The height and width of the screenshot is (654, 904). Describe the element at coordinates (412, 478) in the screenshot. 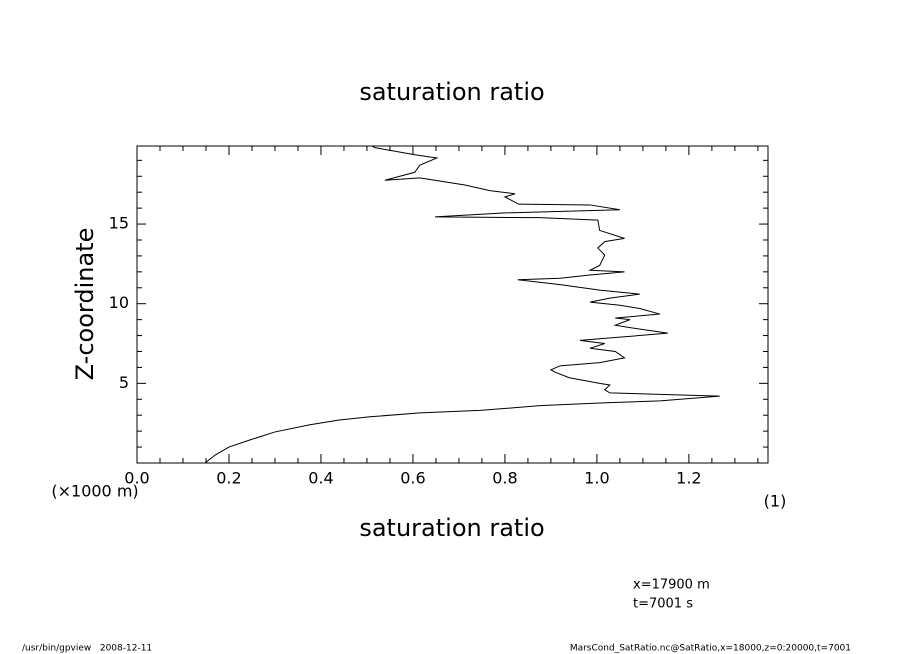

I see `x-tick-label: 0.6` at that location.